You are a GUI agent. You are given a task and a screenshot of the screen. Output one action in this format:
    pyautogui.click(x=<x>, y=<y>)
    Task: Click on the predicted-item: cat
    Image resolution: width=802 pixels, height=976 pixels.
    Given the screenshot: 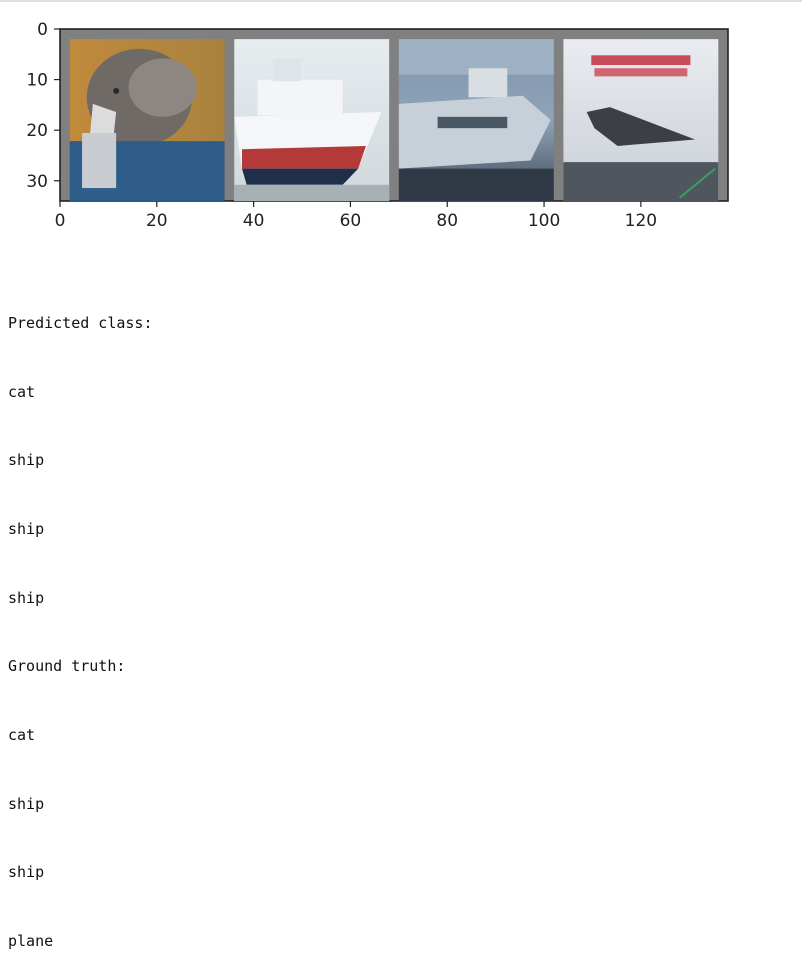 What is the action you would take?
    pyautogui.click(x=22, y=391)
    